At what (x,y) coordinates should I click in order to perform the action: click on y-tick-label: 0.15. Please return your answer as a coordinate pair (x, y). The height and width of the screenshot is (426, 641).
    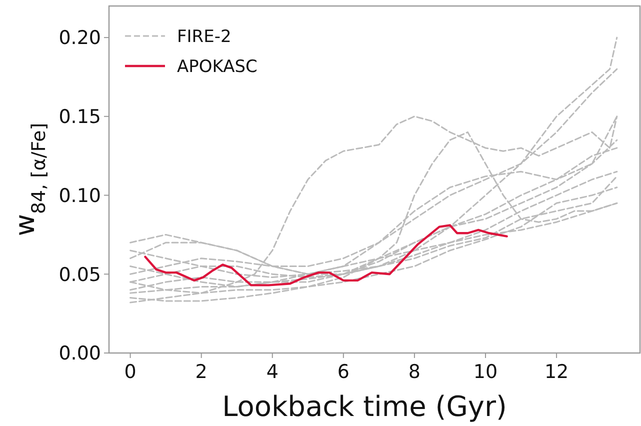
    Looking at the image, I should click on (79, 117).